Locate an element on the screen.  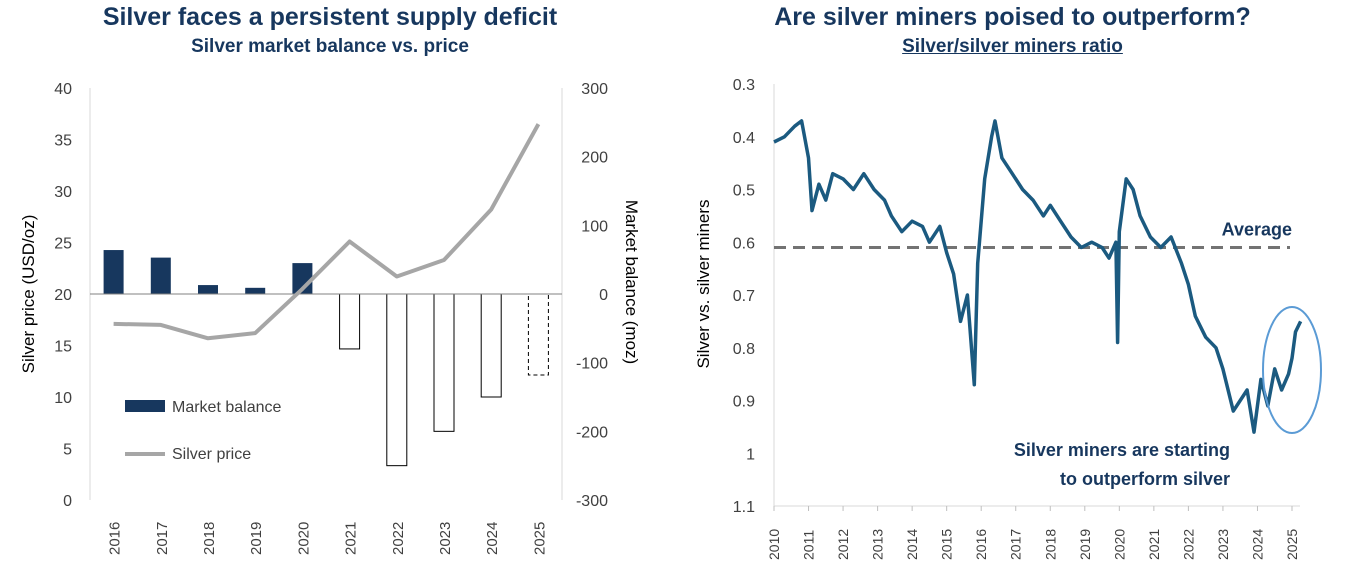
left-y-tick-label: 25 is located at coordinates (63, 244).